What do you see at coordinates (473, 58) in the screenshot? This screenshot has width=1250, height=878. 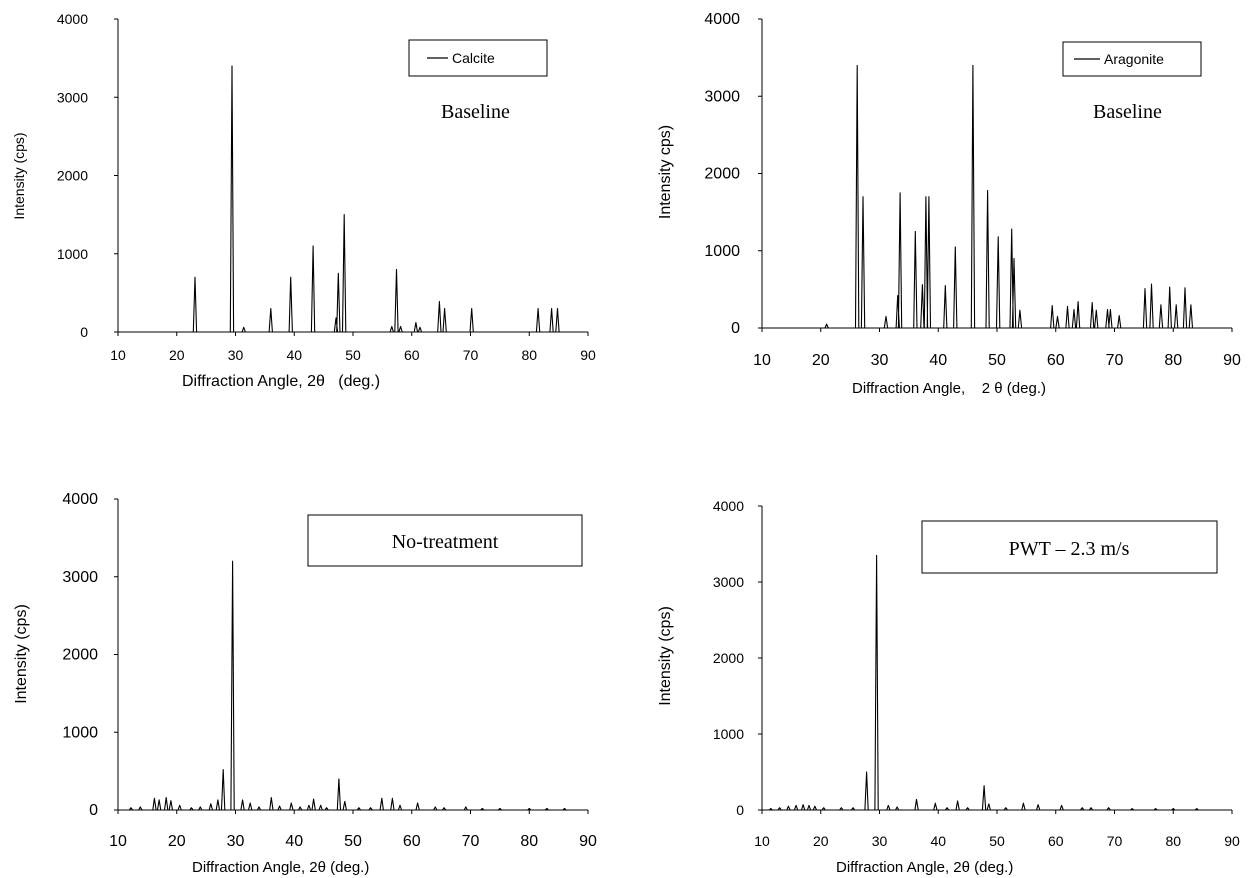 I see `legend-label-calcite: Calcite` at bounding box center [473, 58].